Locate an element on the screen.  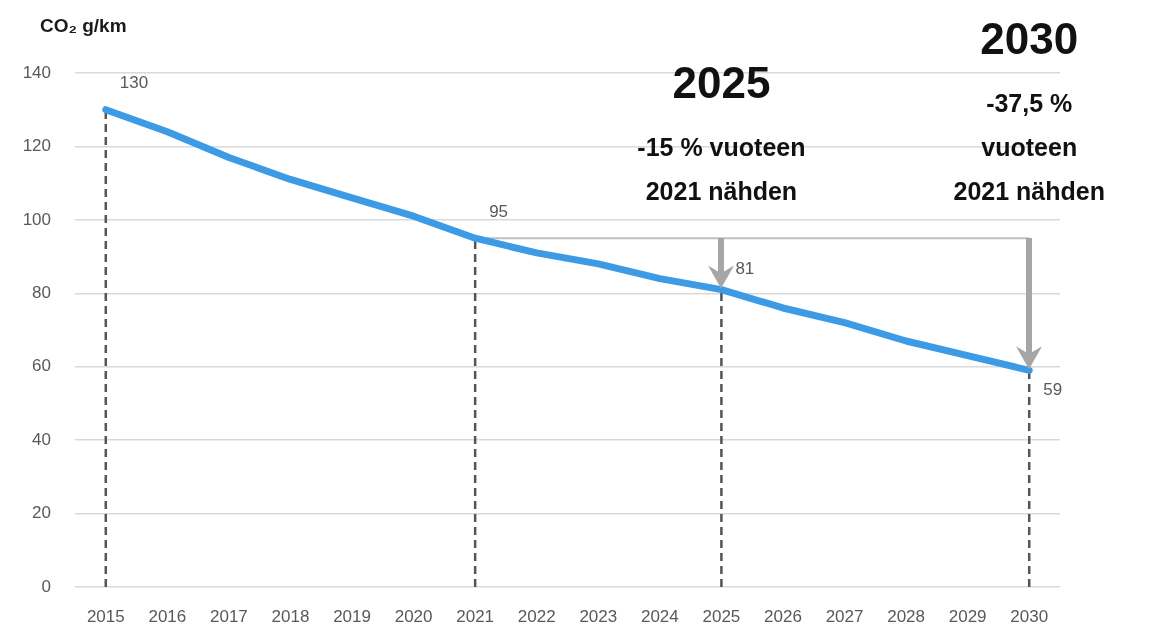
y-axis-title: CO₂ g/km is located at coordinates (83, 25).